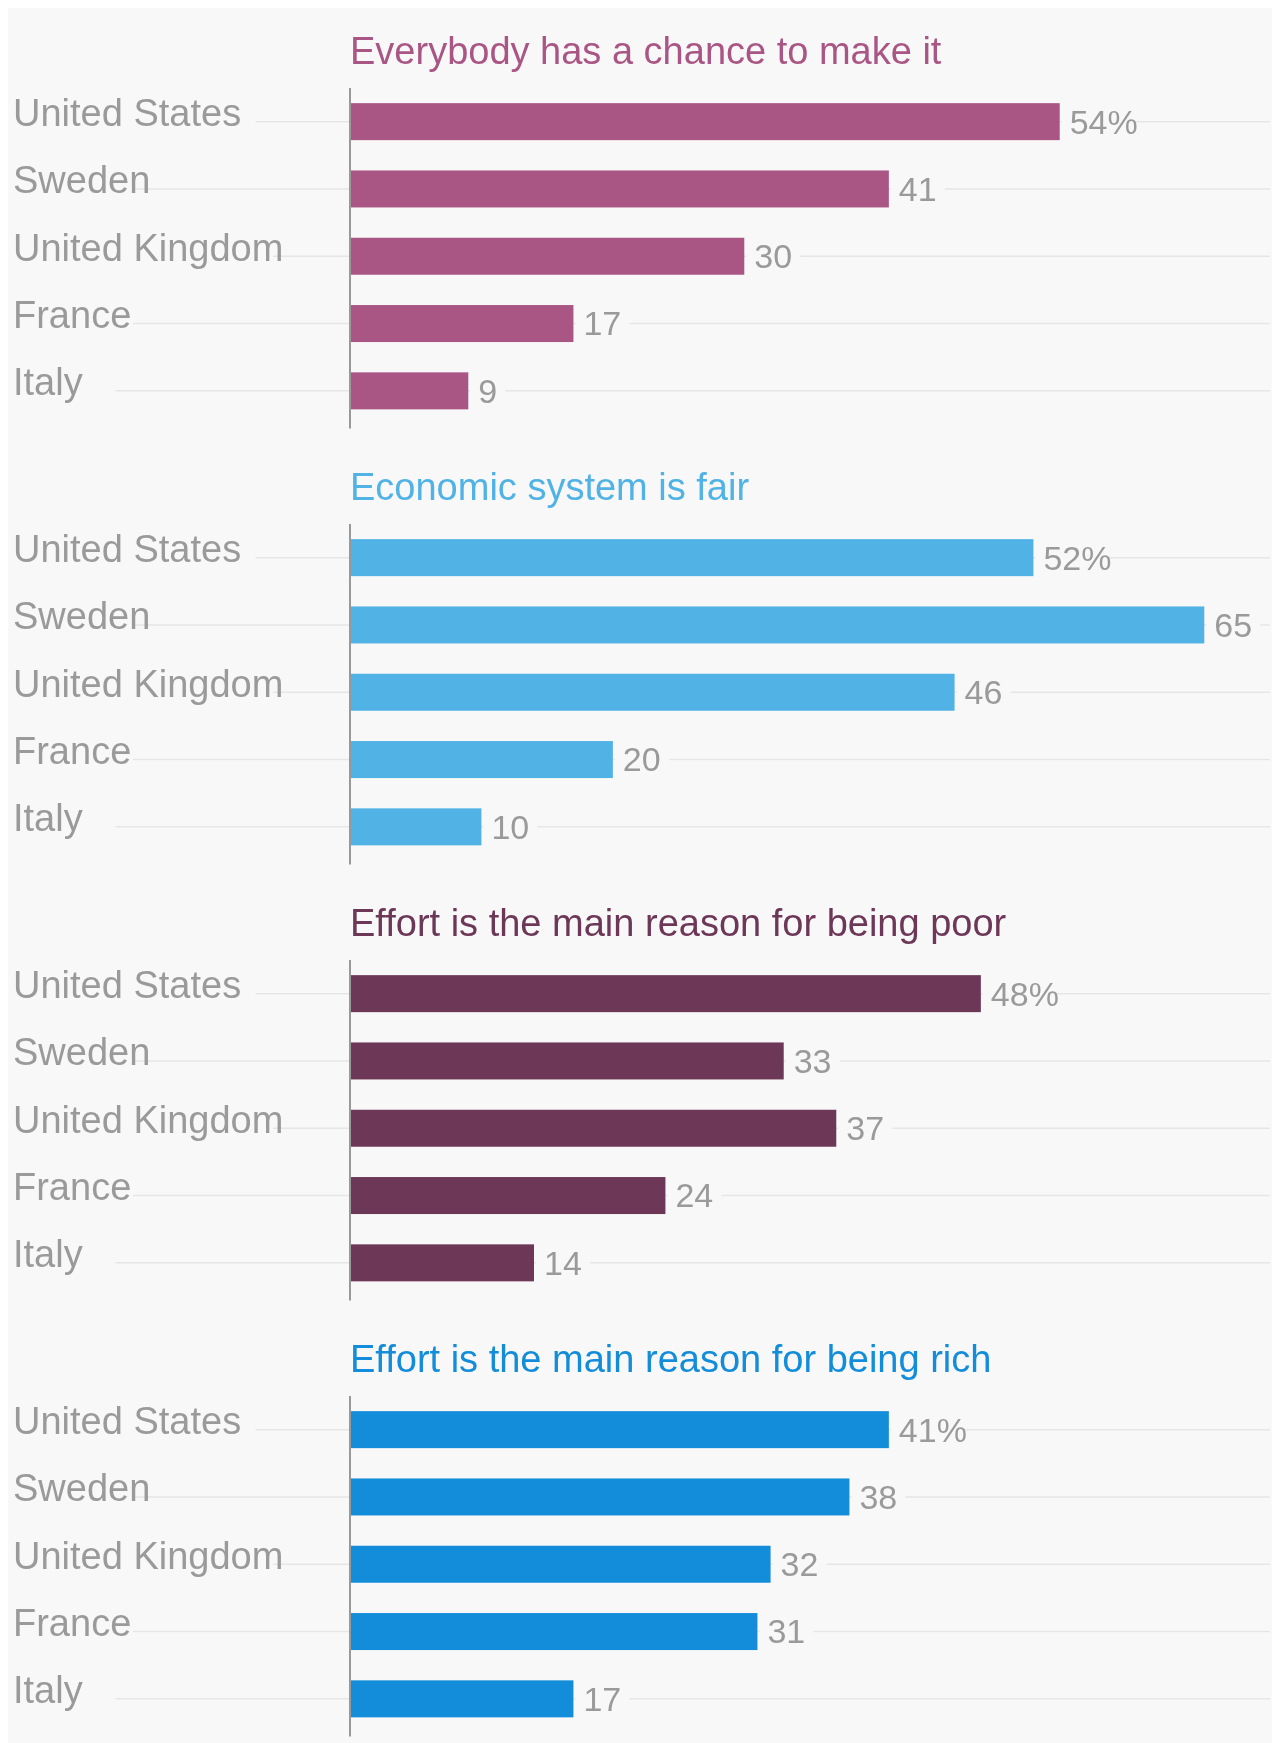 The image size is (1280, 1743). I want to click on data-label: 54%, so click(1103, 121).